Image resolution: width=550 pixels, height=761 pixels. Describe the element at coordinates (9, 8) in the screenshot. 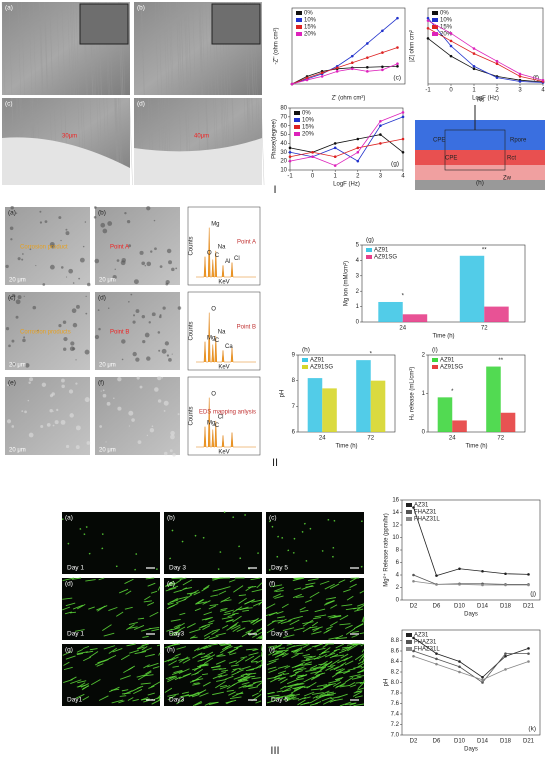

I see `panel-label: (a)` at that location.